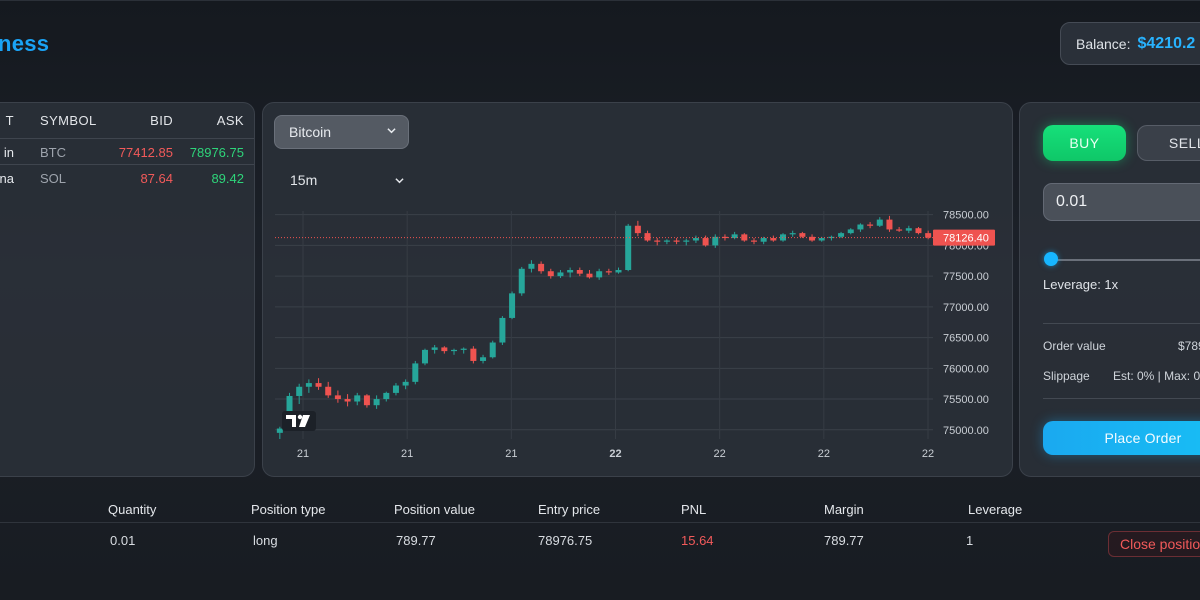 The height and width of the screenshot is (600, 1200). I want to click on market-symbol: BTC, so click(53, 152).